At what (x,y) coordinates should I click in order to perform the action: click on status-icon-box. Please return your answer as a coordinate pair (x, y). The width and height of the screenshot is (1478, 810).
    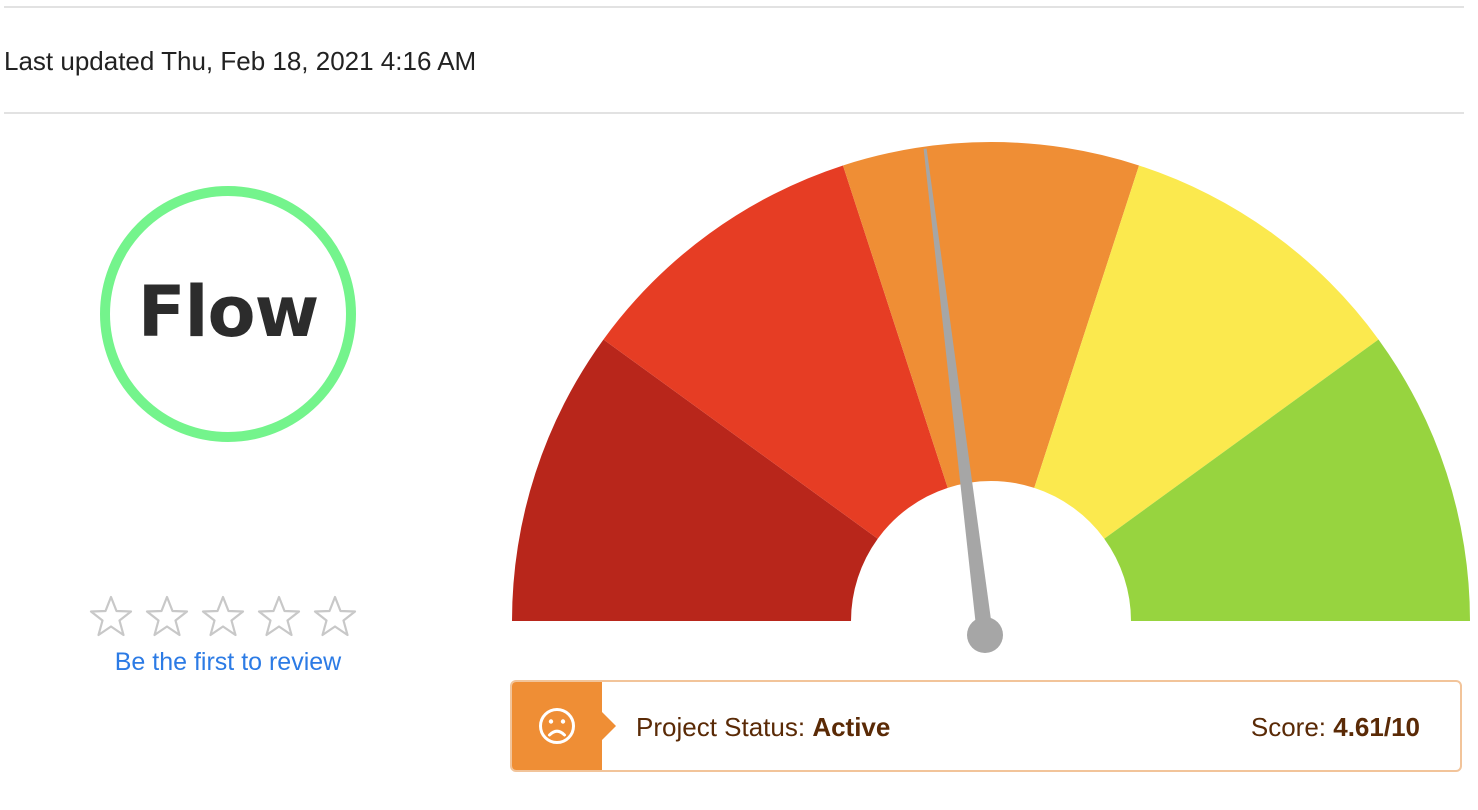
    Looking at the image, I should click on (564, 726).